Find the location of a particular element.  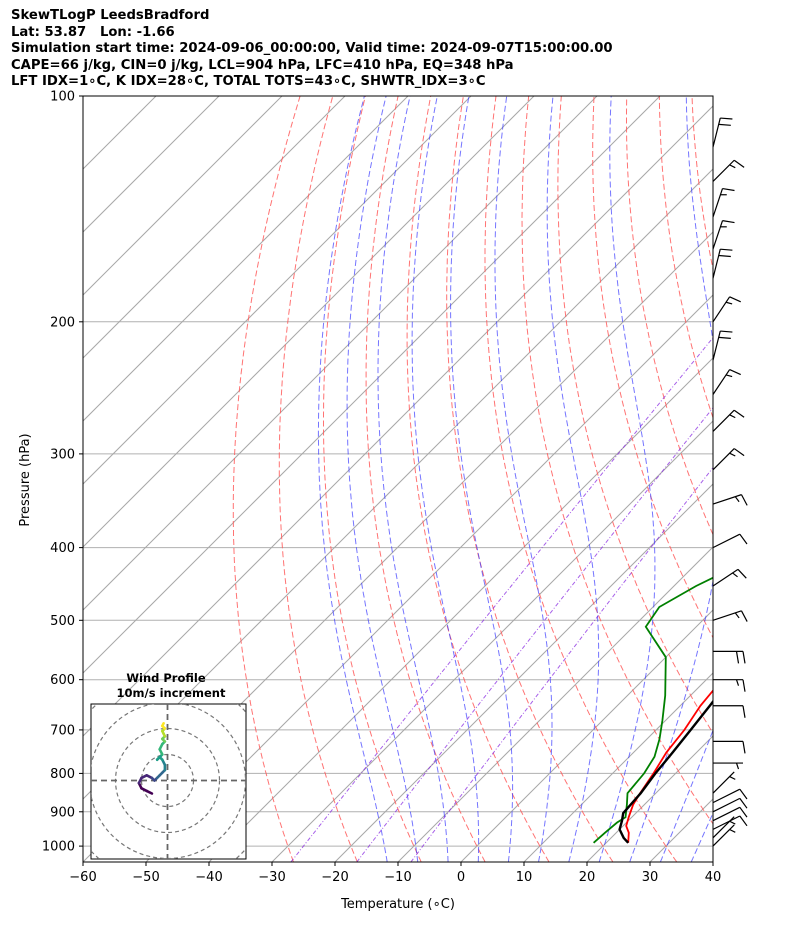

y-axis-label: Pressure (hPa) is located at coordinates (25, 479).